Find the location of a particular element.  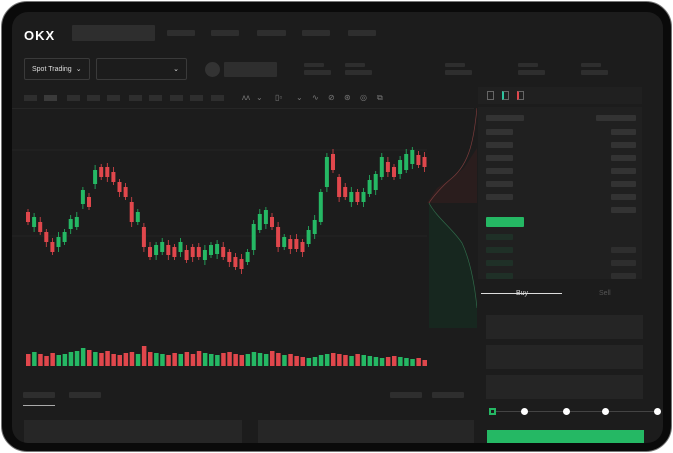

line-tool-icon: ∿ is located at coordinates (315, 97).